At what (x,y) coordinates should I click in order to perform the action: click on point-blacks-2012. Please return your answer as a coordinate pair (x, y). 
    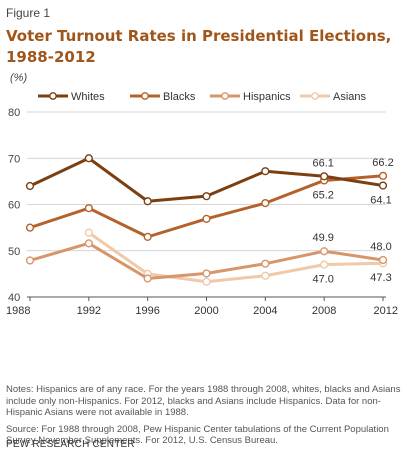
    Looking at the image, I should click on (383, 175).